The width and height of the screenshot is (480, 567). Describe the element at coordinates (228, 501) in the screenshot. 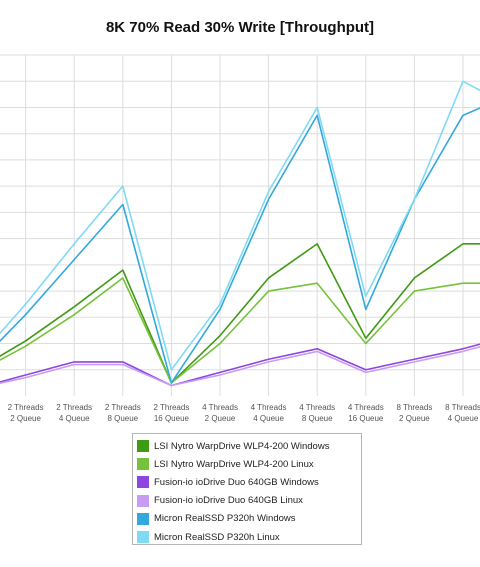

I see `legend-label: Fusion-io ioDrive Duo 640GB Linux` at that location.